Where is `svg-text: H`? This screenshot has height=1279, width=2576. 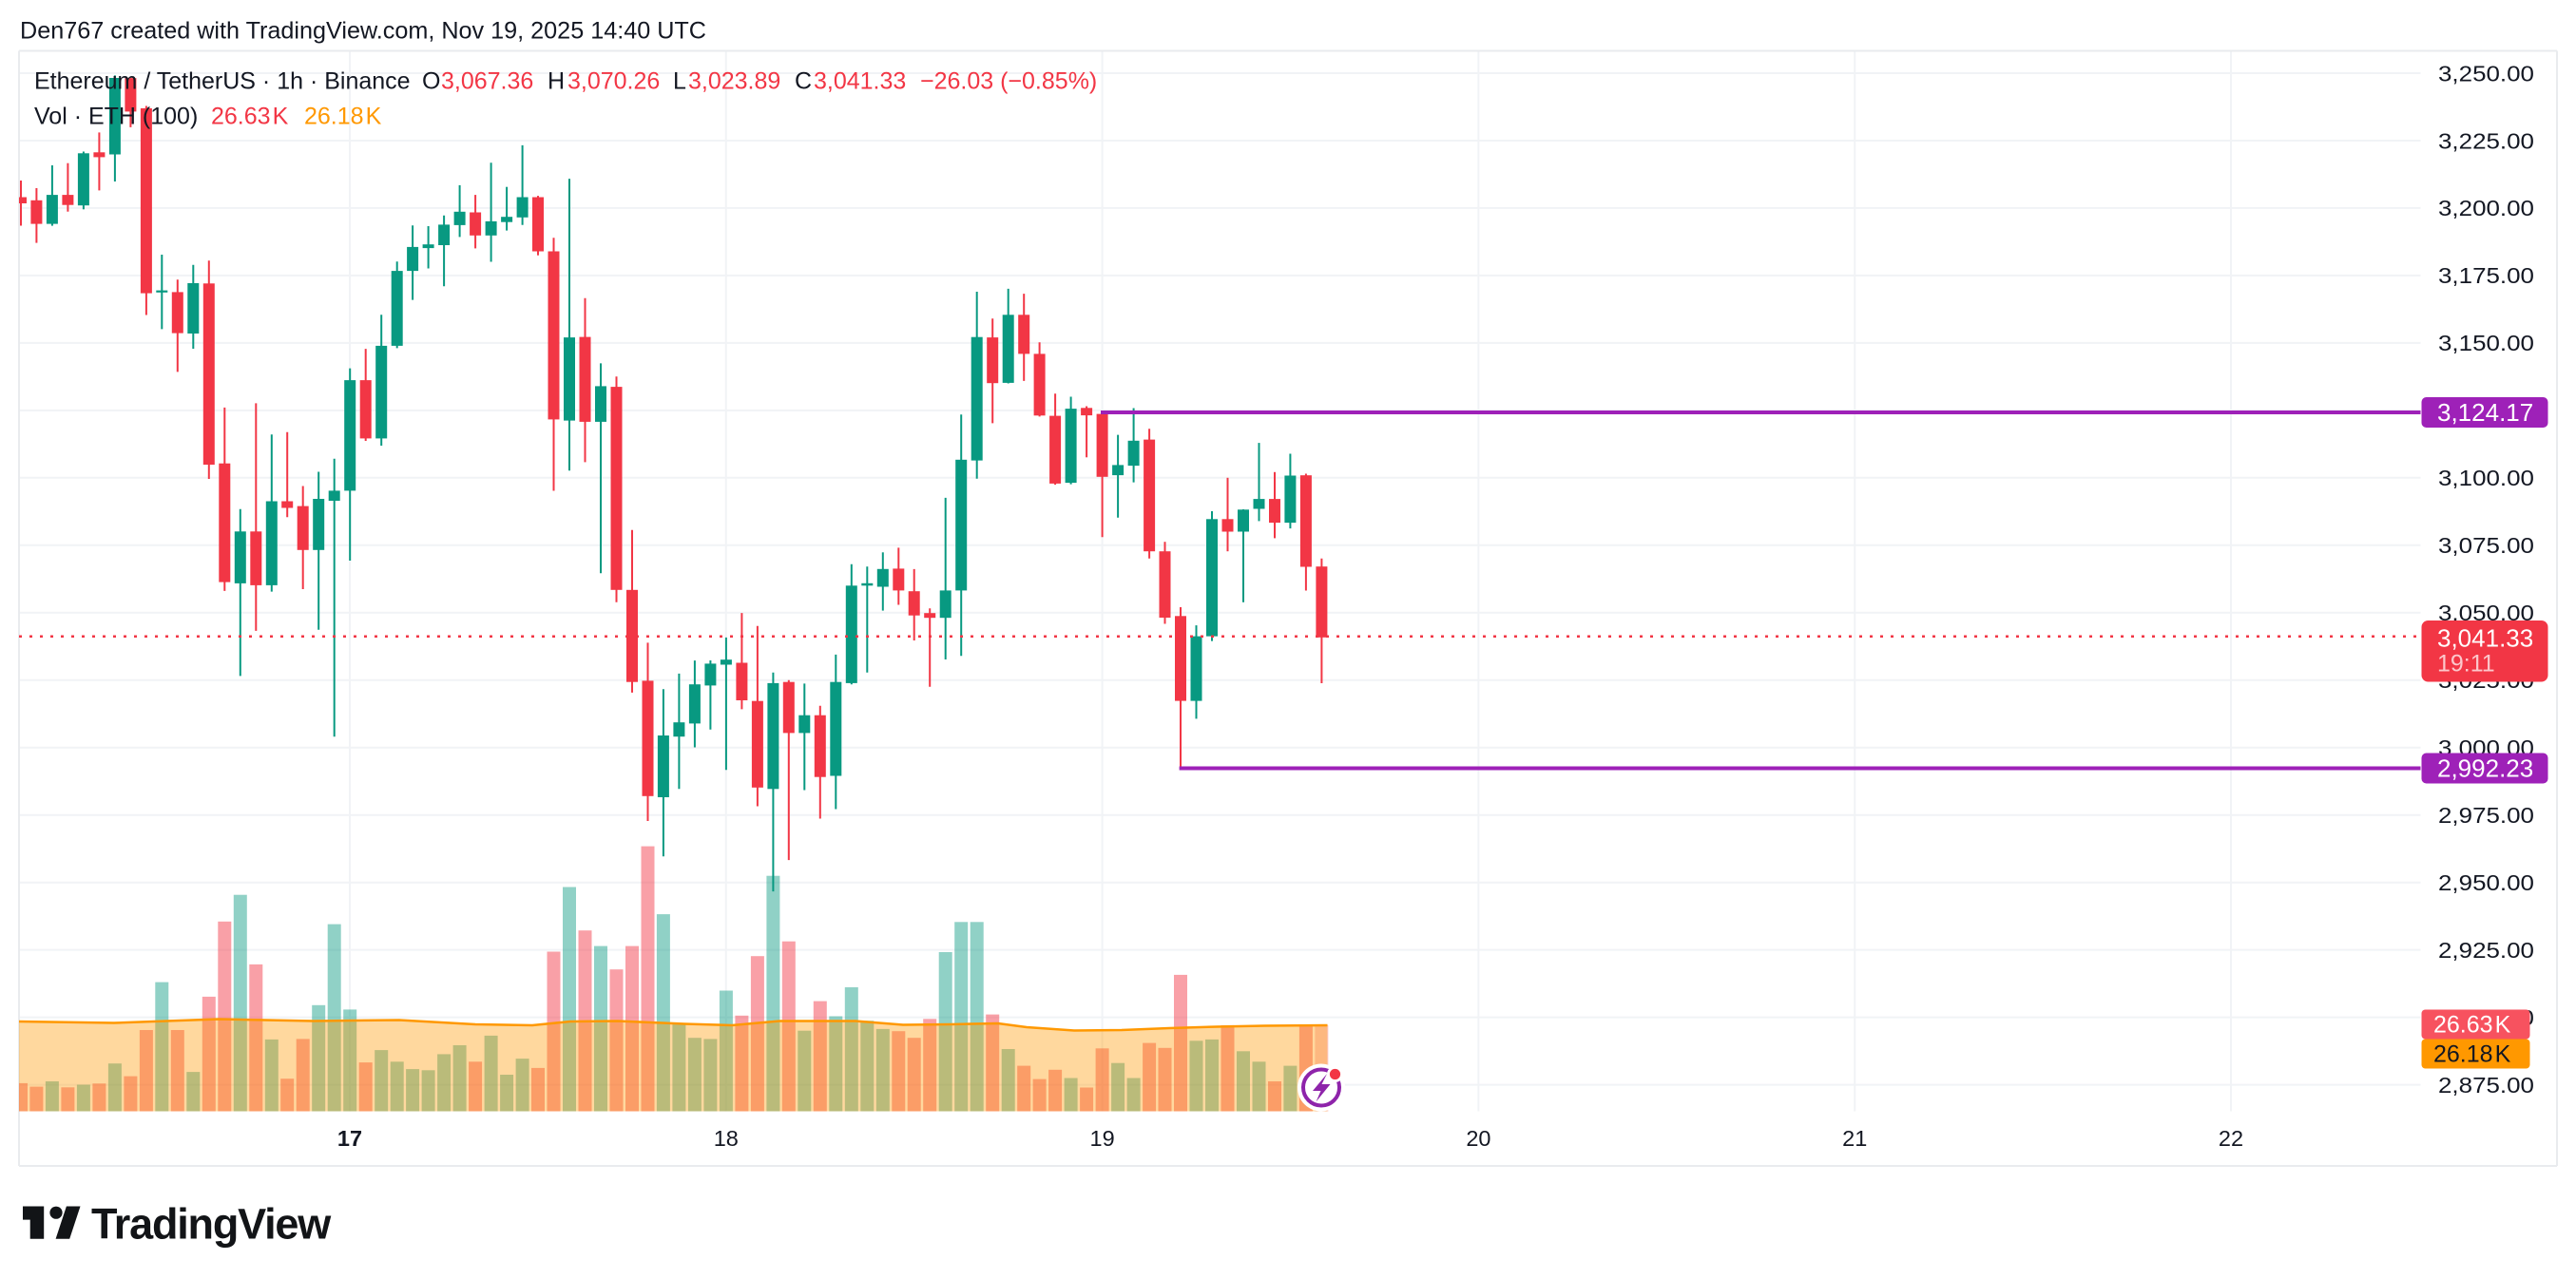 svg-text: H is located at coordinates (556, 82).